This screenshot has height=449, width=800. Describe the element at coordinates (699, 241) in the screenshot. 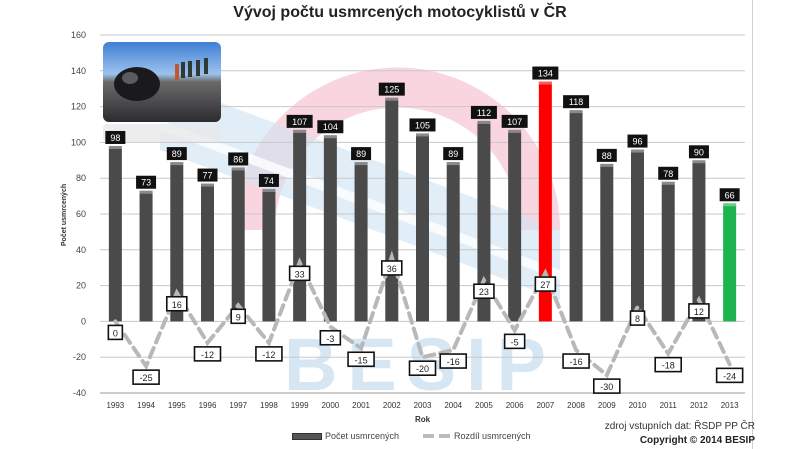

I see `bar-2012` at that location.